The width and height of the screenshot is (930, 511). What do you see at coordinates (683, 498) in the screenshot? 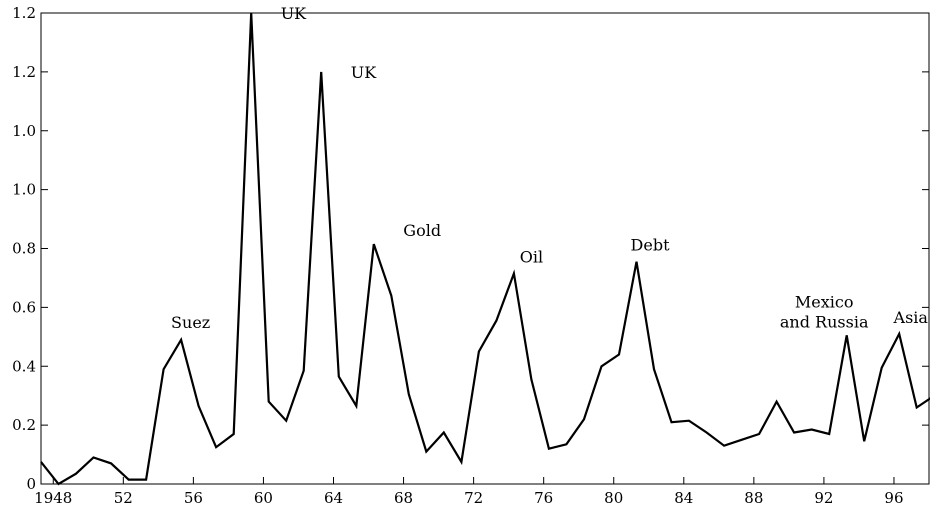
I see `x-tick-label: 84` at bounding box center [683, 498].